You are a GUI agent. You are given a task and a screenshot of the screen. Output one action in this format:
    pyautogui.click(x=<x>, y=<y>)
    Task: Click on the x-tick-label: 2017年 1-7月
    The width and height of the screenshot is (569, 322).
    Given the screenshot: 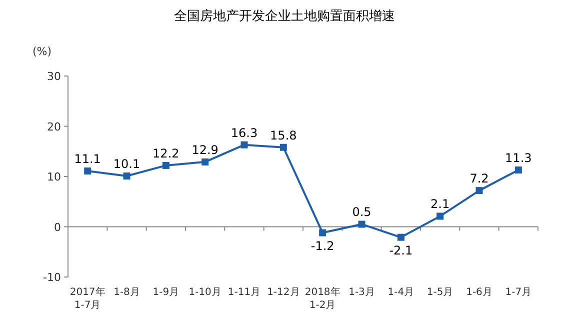 What is the action you would take?
    pyautogui.click(x=88, y=298)
    